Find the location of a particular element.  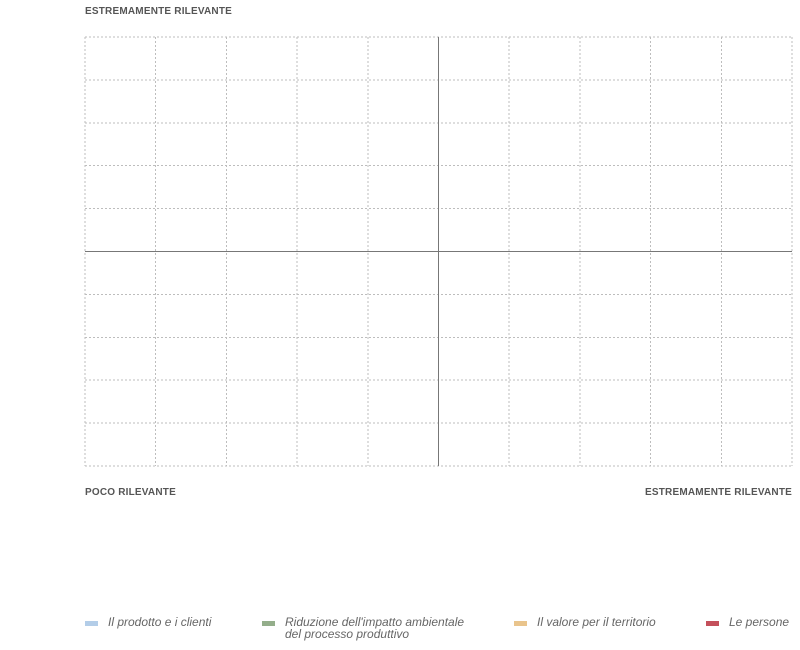

x-axis-right-label: ESTREMAMENTE RILEVANTE is located at coordinates (718, 492).